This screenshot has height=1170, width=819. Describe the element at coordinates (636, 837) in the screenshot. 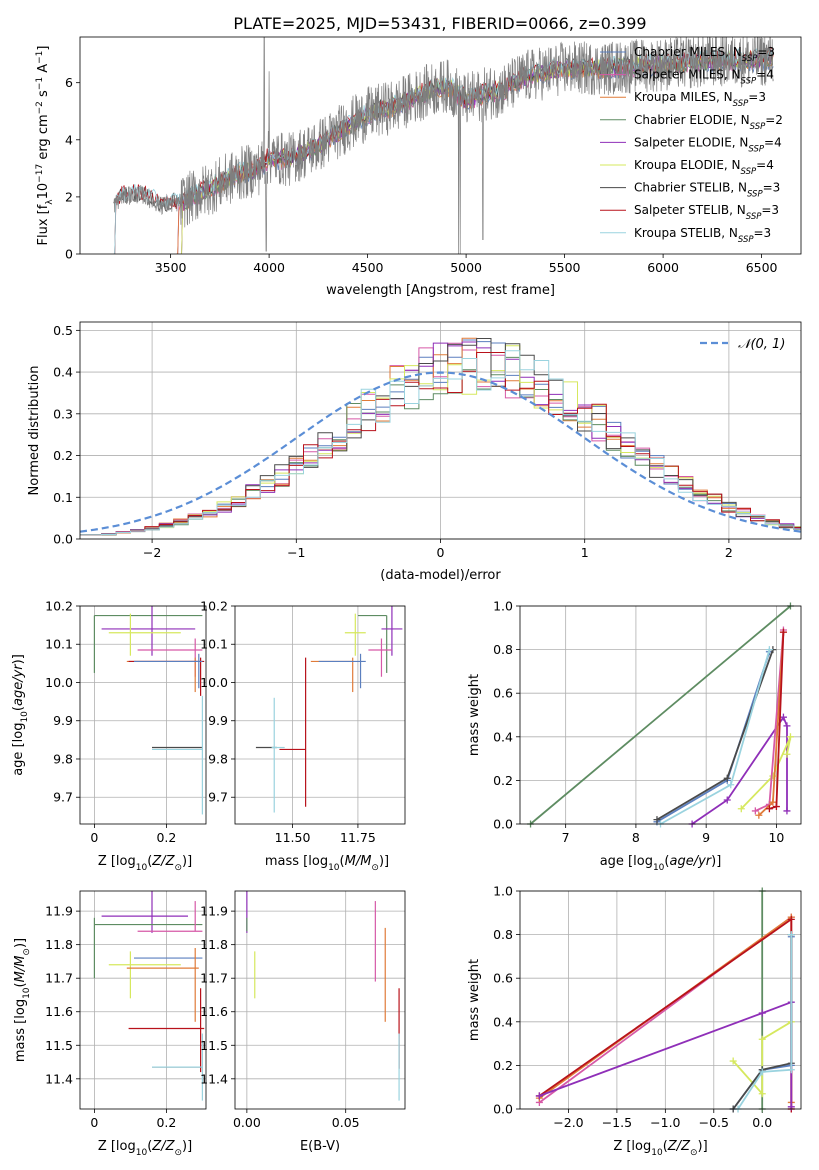

I see `x-tick-label: 8` at that location.